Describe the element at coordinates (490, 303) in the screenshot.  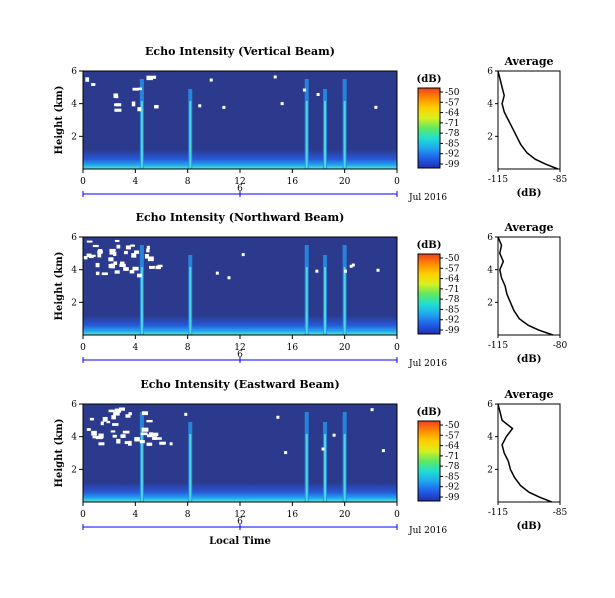
I see `profile-y-tick-label: 2` at that location.